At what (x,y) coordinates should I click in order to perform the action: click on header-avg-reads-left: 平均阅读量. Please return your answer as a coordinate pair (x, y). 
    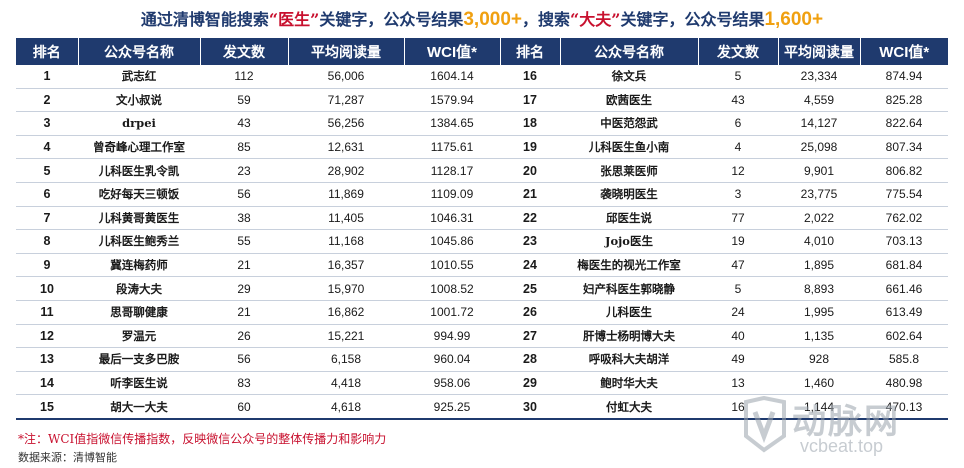
    Looking at the image, I should click on (346, 51).